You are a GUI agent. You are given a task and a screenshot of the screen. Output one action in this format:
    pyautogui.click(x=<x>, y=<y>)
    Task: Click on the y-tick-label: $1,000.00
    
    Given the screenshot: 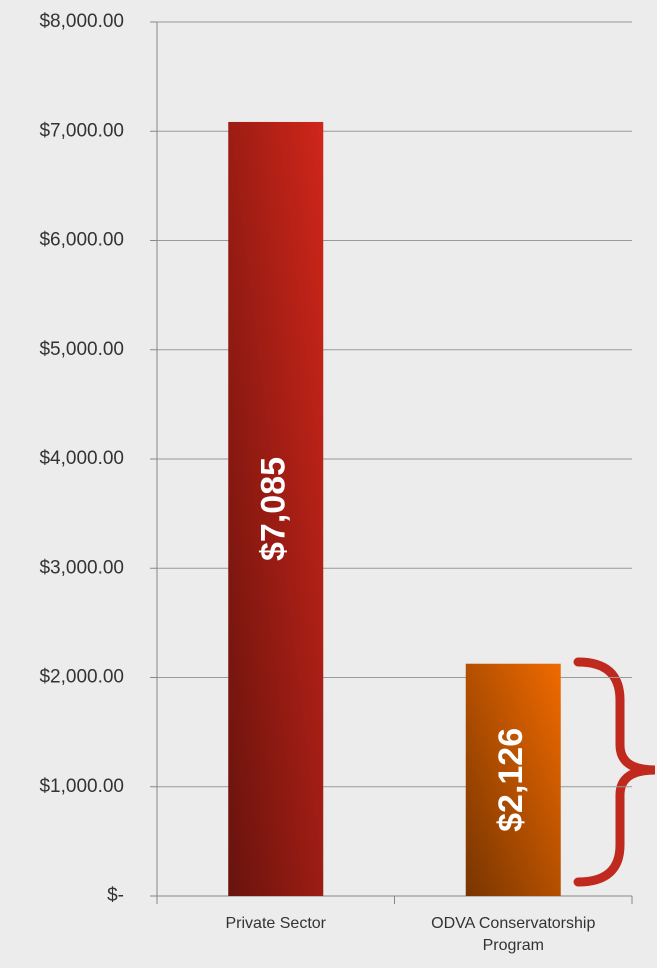 What is the action you would take?
    pyautogui.click(x=81, y=786)
    